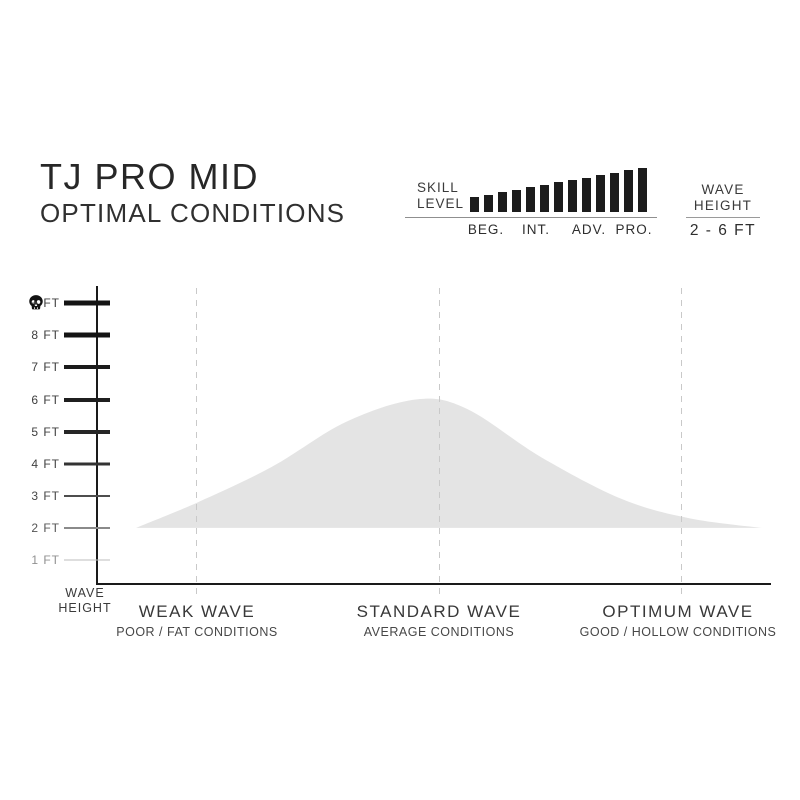 Image resolution: width=800 pixels, height=800 pixels. I want to click on title-block: TJ PRO MID OPTIMAL CONDITIONS, so click(193, 192).